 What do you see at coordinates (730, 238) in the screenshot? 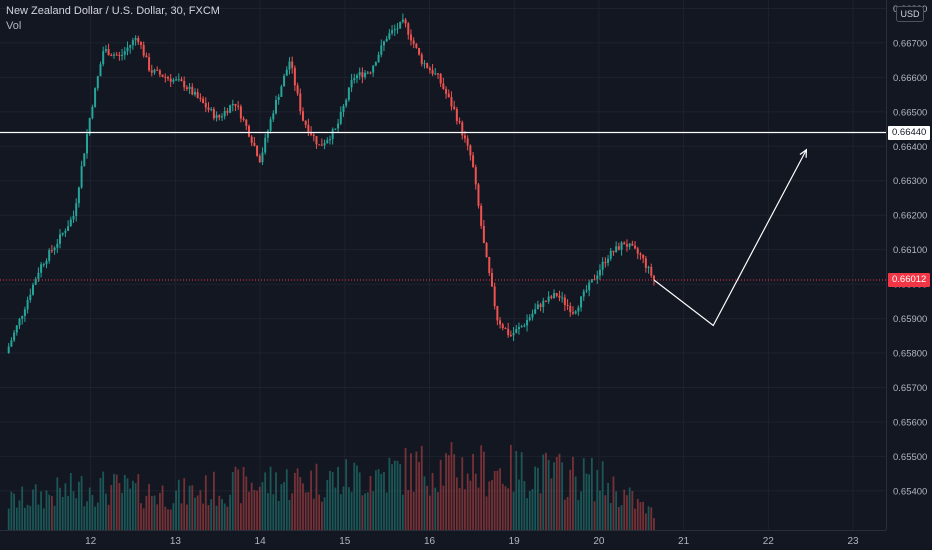
I see `projection-path` at bounding box center [730, 238].